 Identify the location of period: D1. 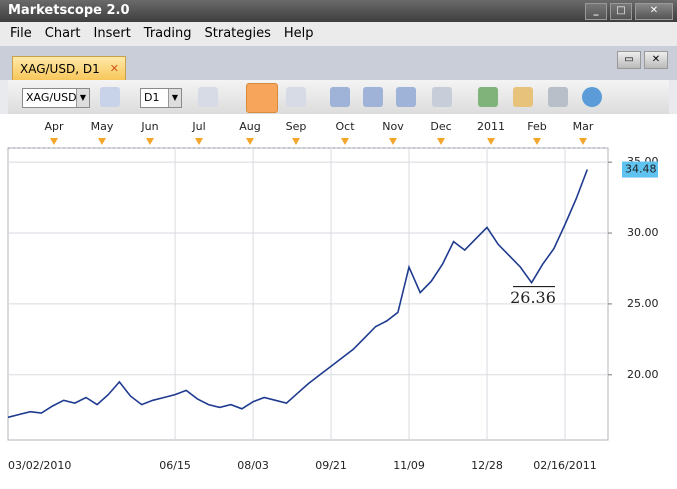
(152, 97).